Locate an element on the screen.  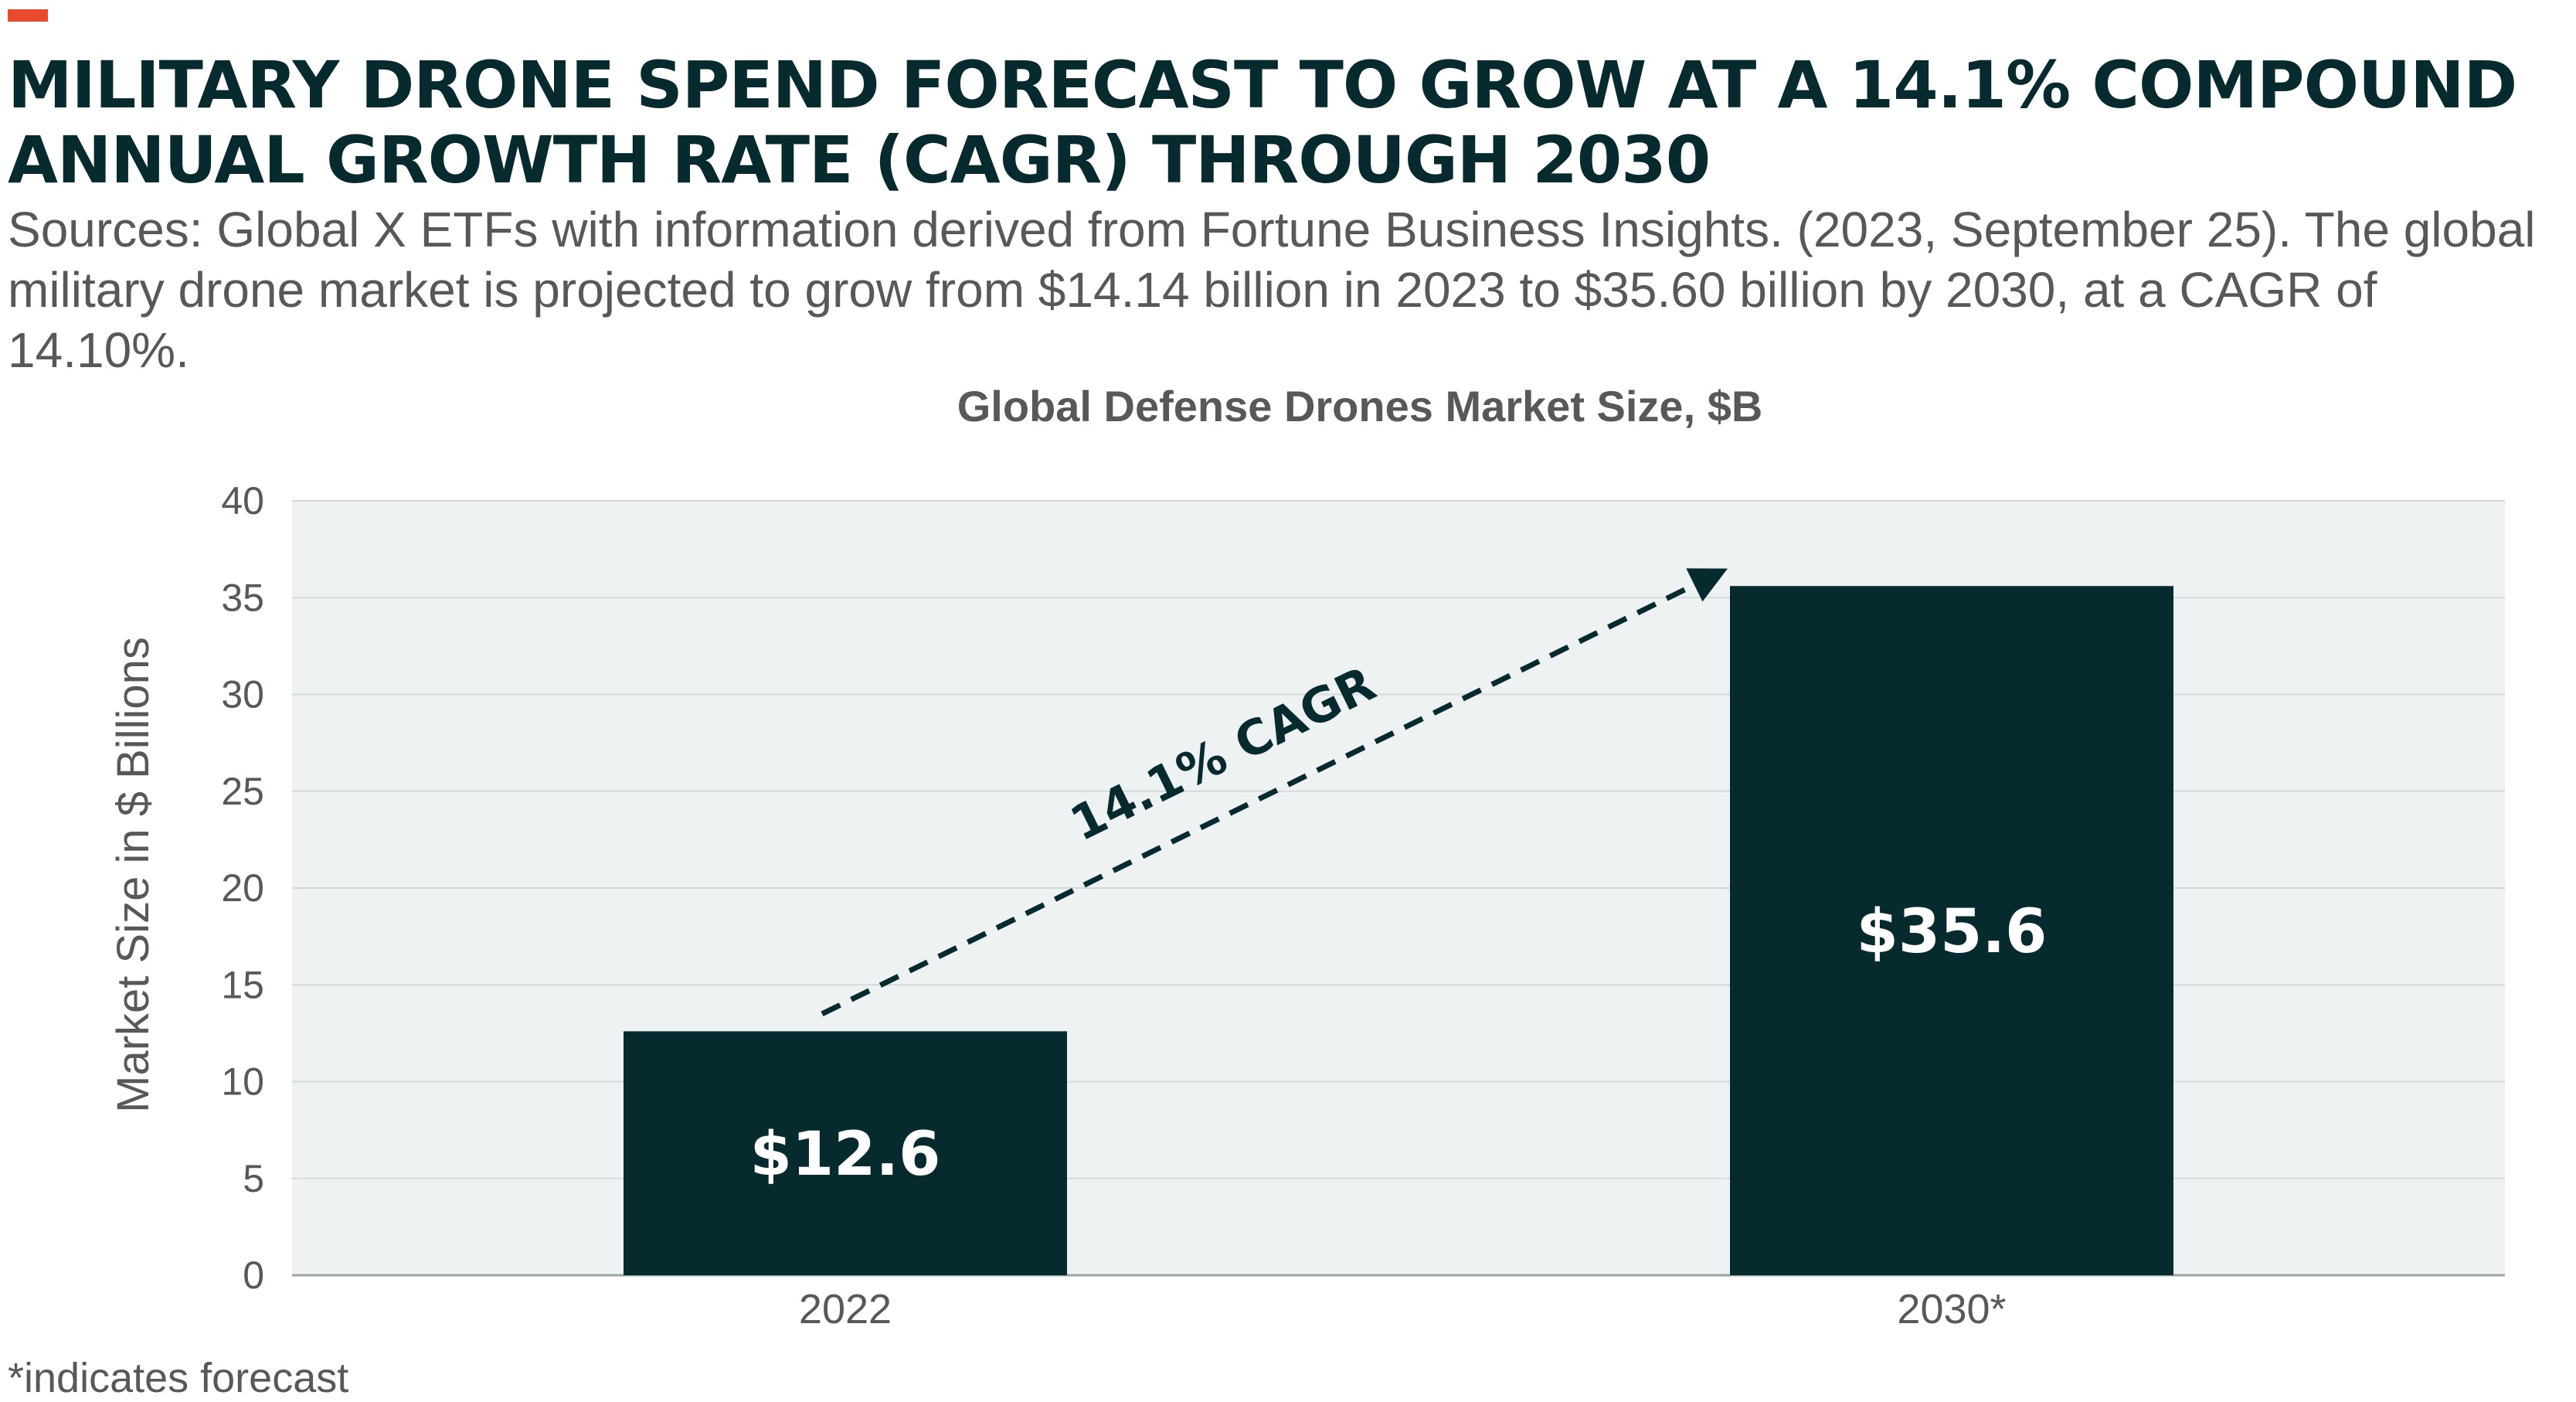
bar-data-label: $35.6 is located at coordinates (1952, 932).